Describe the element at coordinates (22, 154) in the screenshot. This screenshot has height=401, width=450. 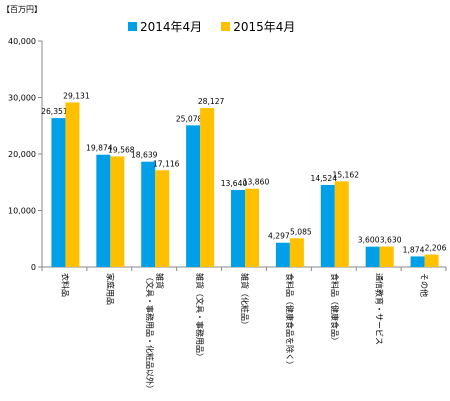
I see `y-tick-label: 20,000` at that location.